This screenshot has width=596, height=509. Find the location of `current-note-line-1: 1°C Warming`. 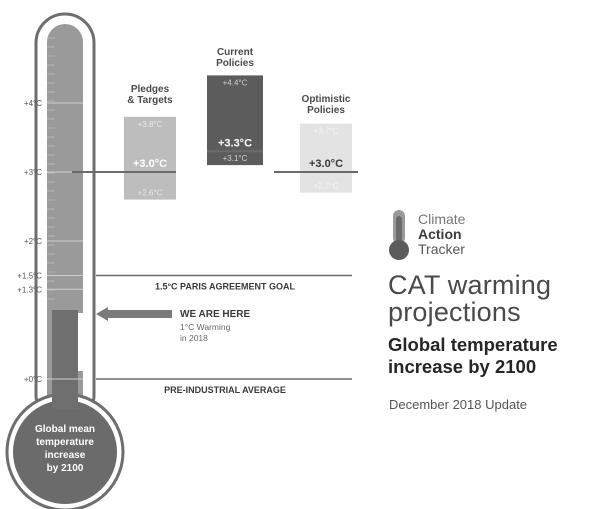

current-note-line-1: 1°C Warming is located at coordinates (205, 327).